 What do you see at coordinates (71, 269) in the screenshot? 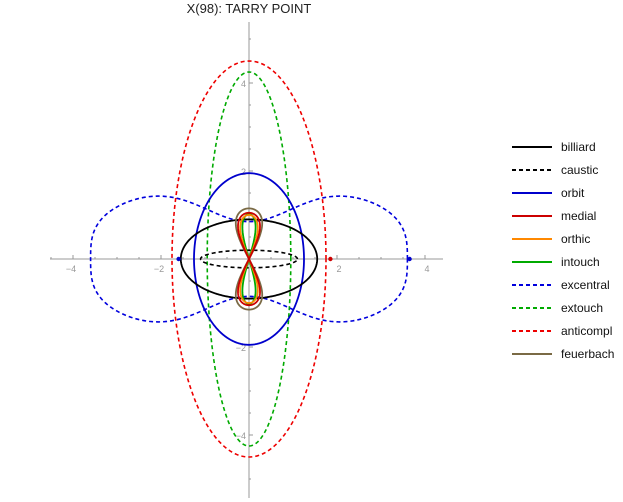
I see `x-tick-label: −4` at bounding box center [71, 269].